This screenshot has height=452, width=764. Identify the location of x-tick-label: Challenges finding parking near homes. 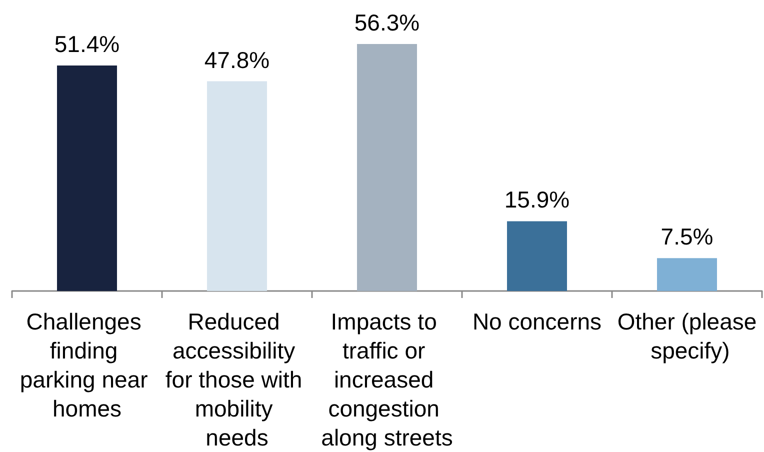
(87, 365).